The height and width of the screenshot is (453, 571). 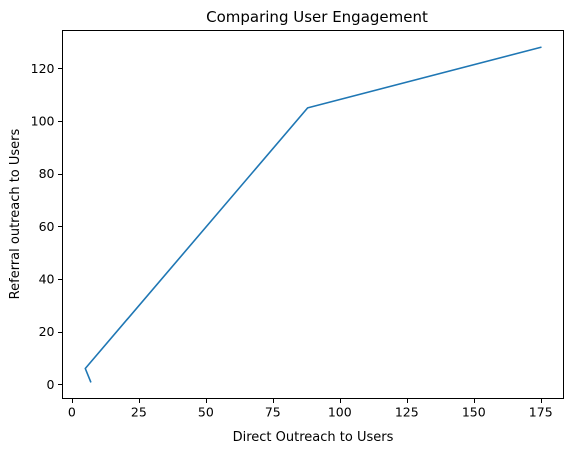 What do you see at coordinates (474, 412) in the screenshot?
I see `x-tick-label: 150` at bounding box center [474, 412].